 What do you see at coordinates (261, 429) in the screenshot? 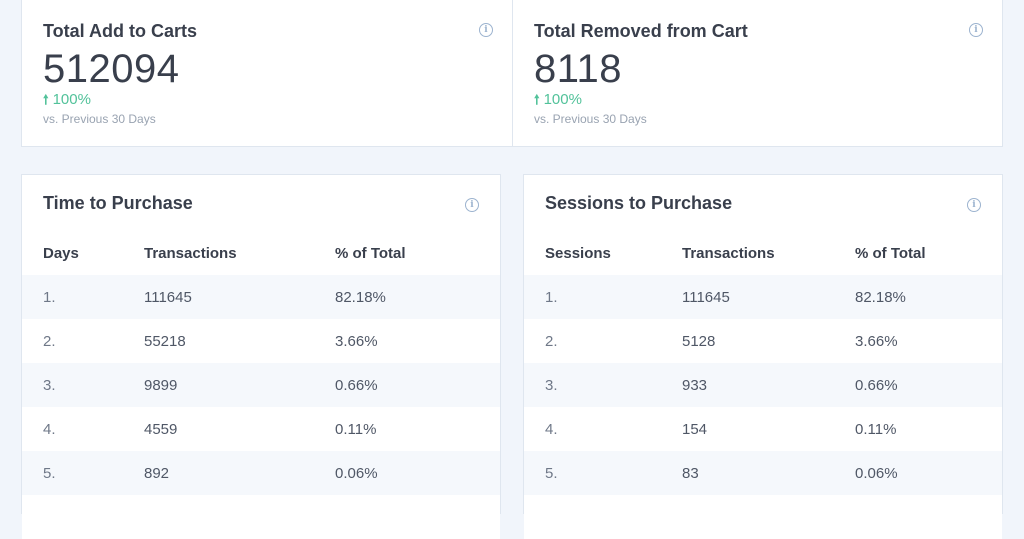
I see `table-row: 4. 4559 0.11%` at bounding box center [261, 429].